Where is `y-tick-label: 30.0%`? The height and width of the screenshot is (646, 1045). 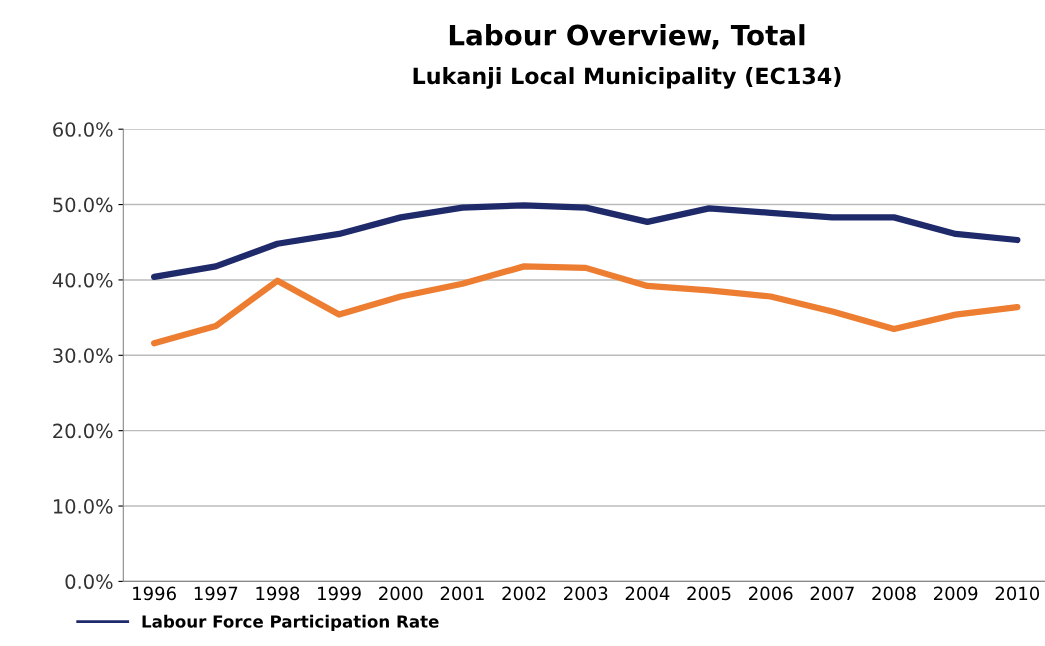 y-tick-label: 30.0% is located at coordinates (83, 355).